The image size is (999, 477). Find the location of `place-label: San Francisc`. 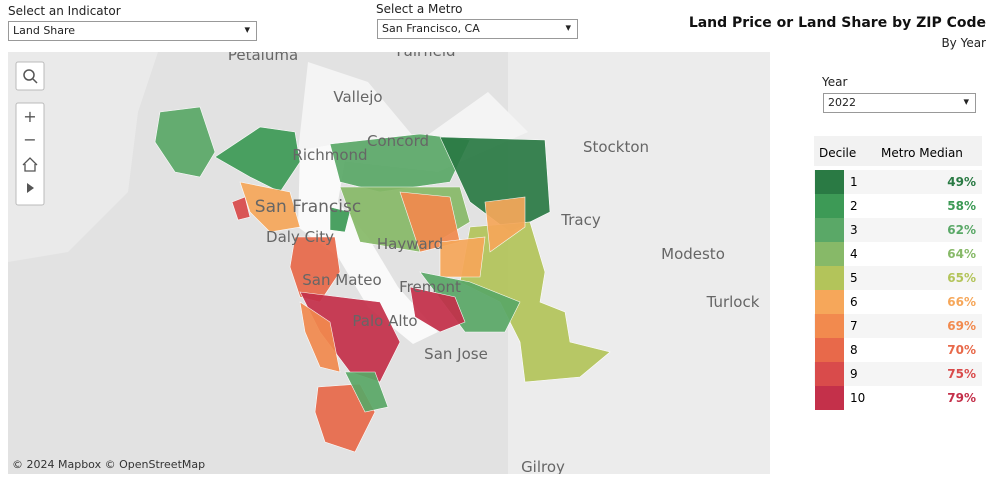

place-label: San Francisc is located at coordinates (308, 207).